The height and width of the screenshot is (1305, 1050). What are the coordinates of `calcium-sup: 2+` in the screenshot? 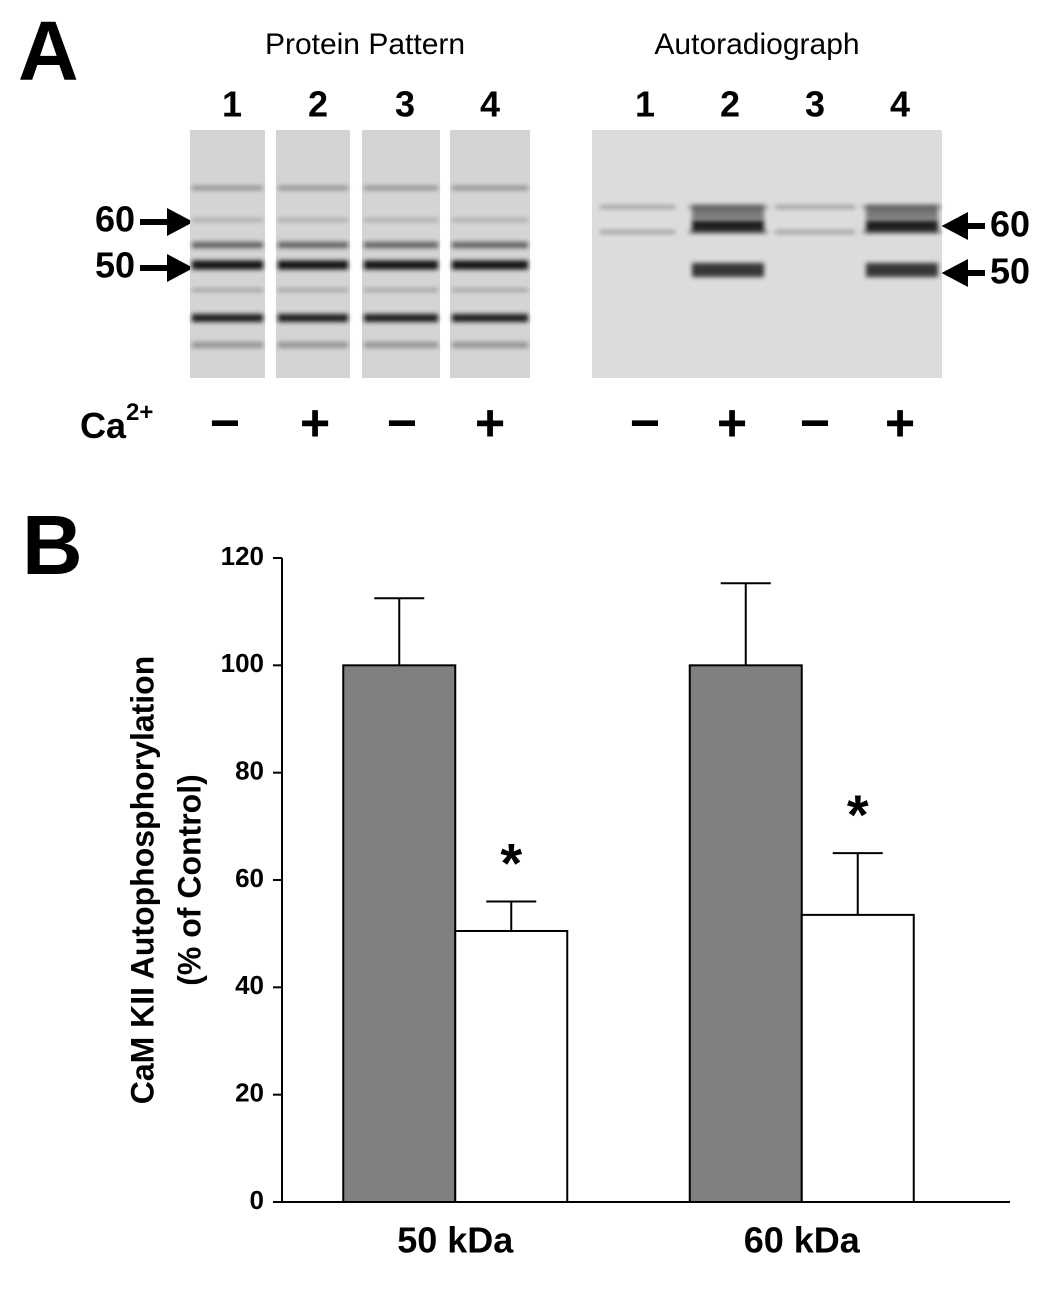 It's located at (139, 412).